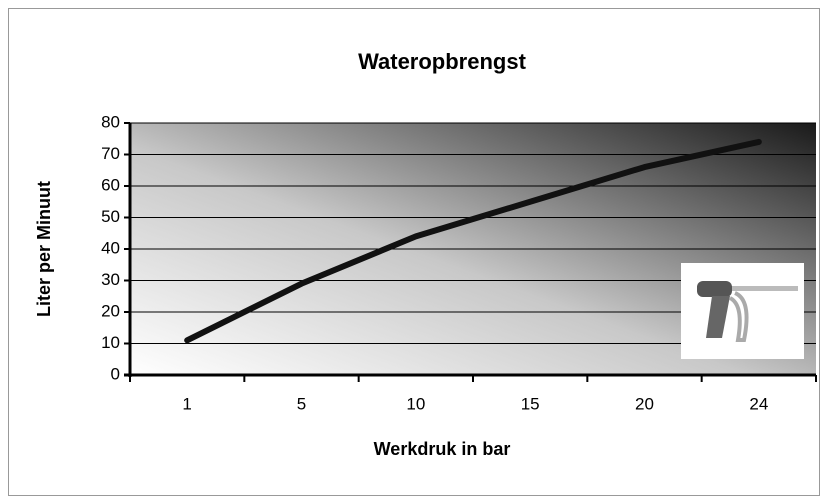  I want to click on y-tick-label: 40, so click(110, 247).